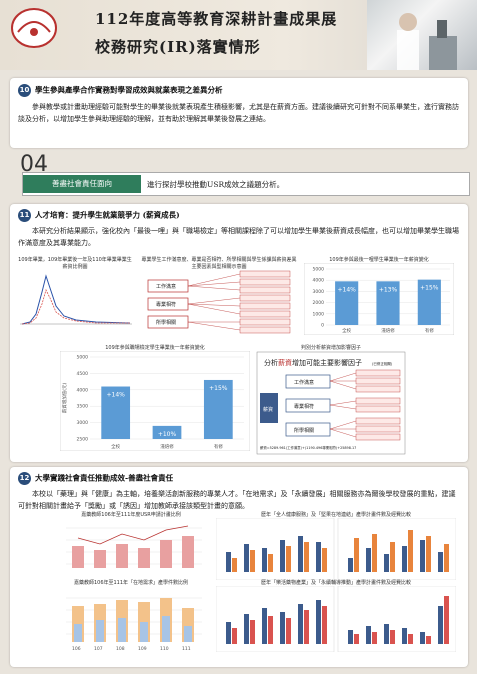 Image resolution: width=477 pixels, height=674 pixels. I want to click on bar-chart-last-mile: 0 1000 2000 3000 4000 5000 +14% 全校 +13% 淺焙修 +15% 有修, so click(379, 299).